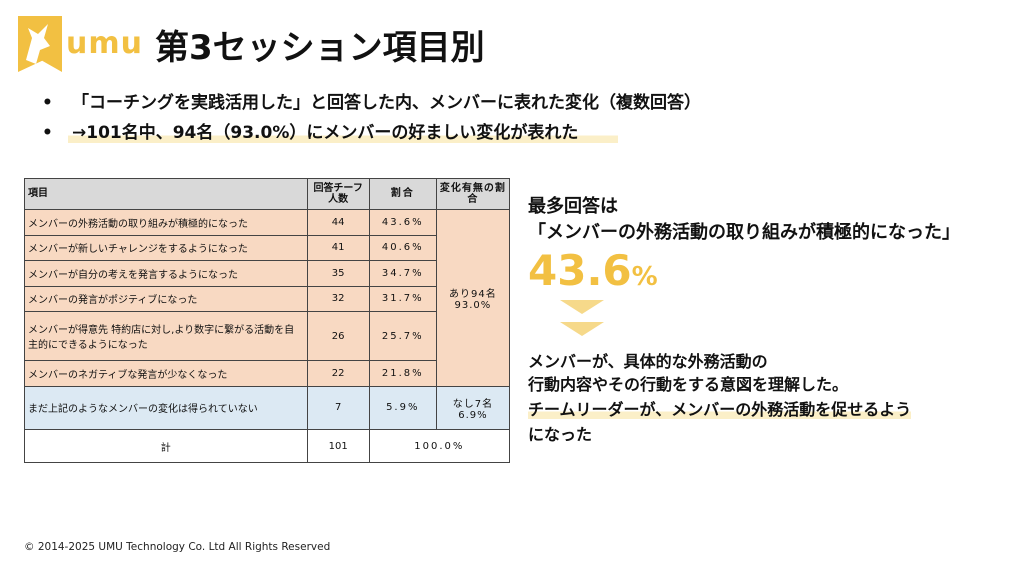 The height and width of the screenshot is (576, 1024). What do you see at coordinates (560, 434) in the screenshot?
I see `summary-line: になった` at bounding box center [560, 434].